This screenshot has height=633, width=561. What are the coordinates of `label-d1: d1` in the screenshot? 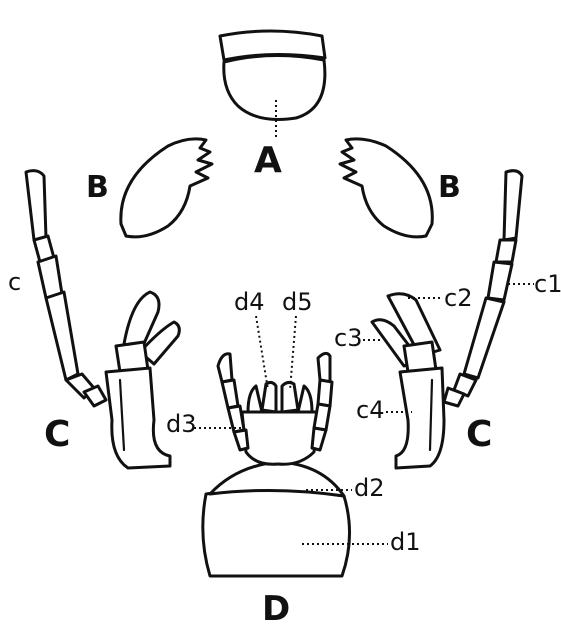 It's located at (405, 542).